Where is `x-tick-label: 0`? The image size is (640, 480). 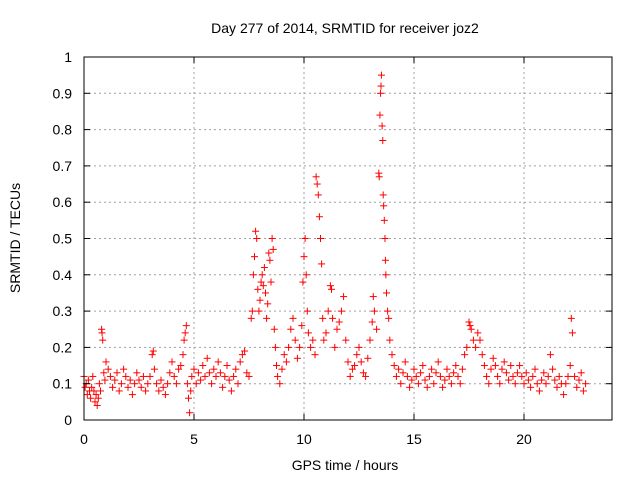
x-tick-label: 0 is located at coordinates (84, 439).